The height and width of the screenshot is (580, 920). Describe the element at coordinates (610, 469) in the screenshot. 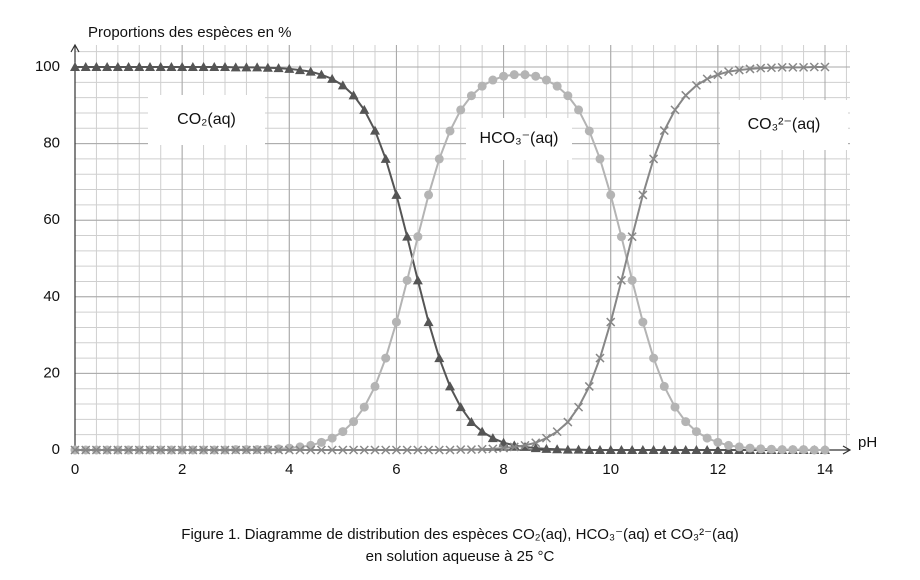

I see `x-tick-label: 10` at that location.